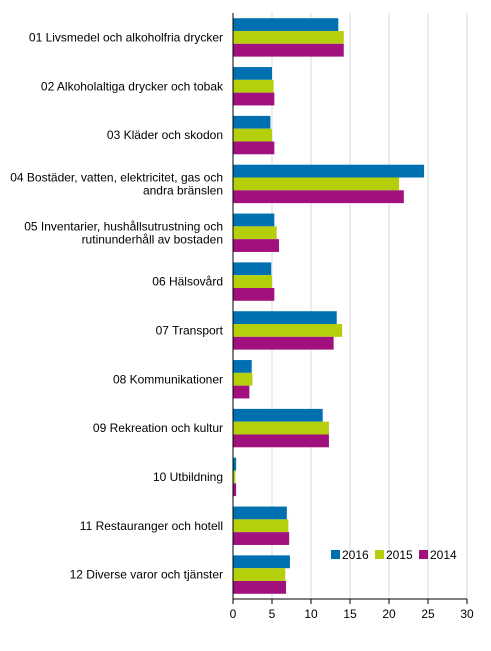 The width and height of the screenshot is (491, 651). What do you see at coordinates (151, 526) in the screenshot?
I see `category-label-11: 11 Restauranger och hotell` at bounding box center [151, 526].